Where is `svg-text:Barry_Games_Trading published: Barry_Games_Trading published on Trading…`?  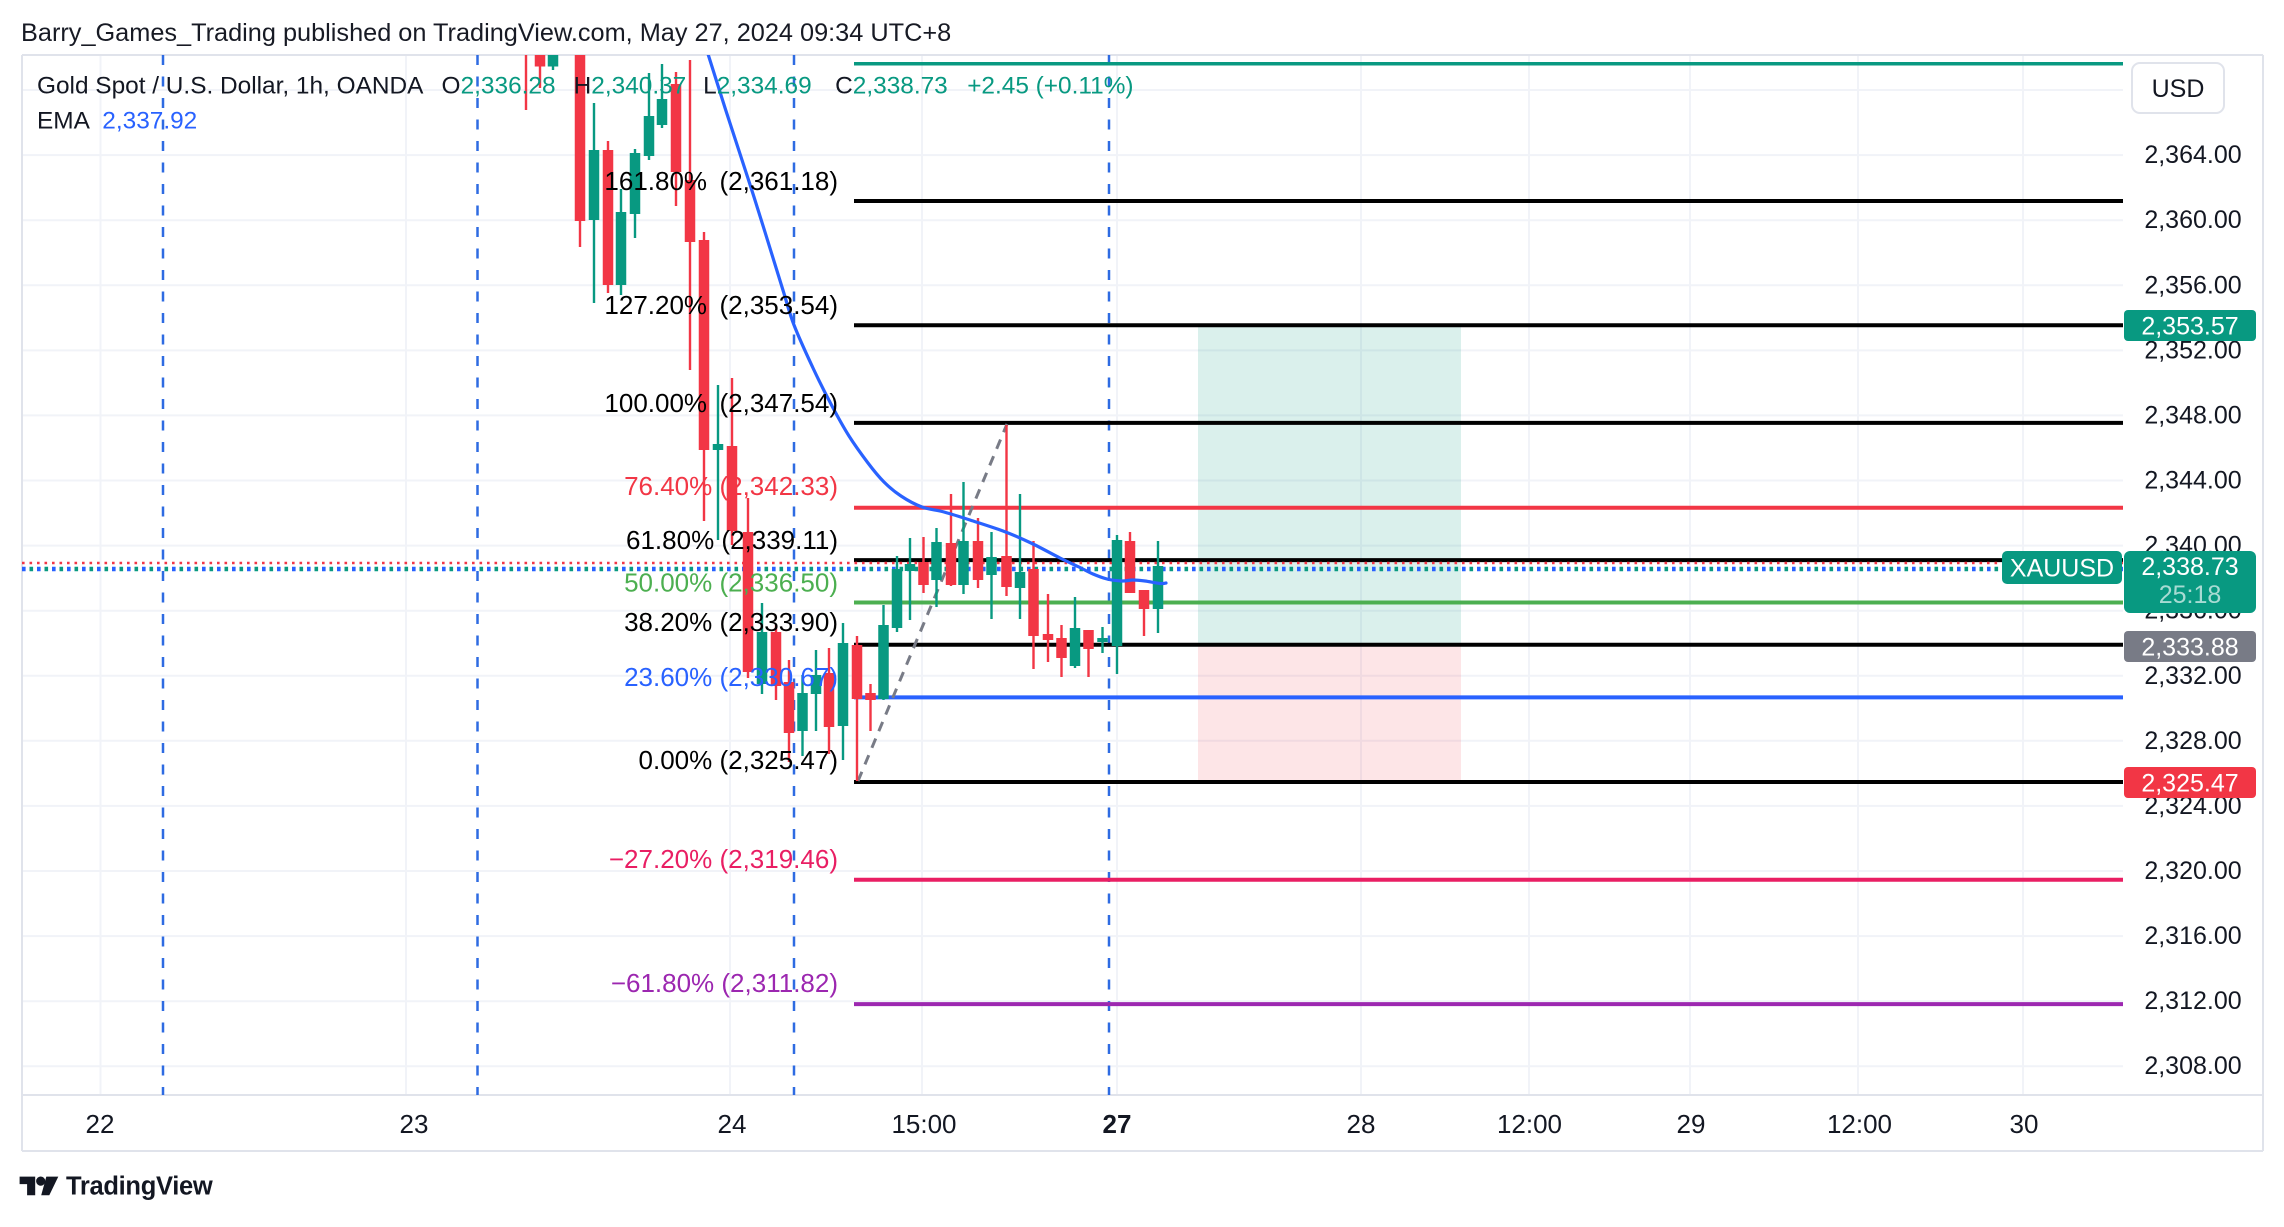 svg-text:Barry_Games_Trading published: Barry_Games_Trading published on Trading… is located at coordinates (486, 33).